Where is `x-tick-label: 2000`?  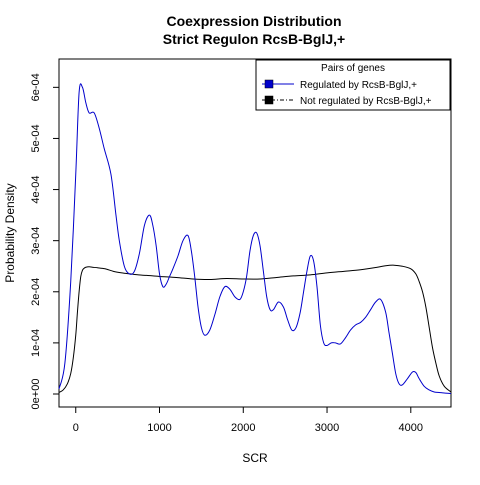 x-tick-label: 2000 is located at coordinates (243, 428).